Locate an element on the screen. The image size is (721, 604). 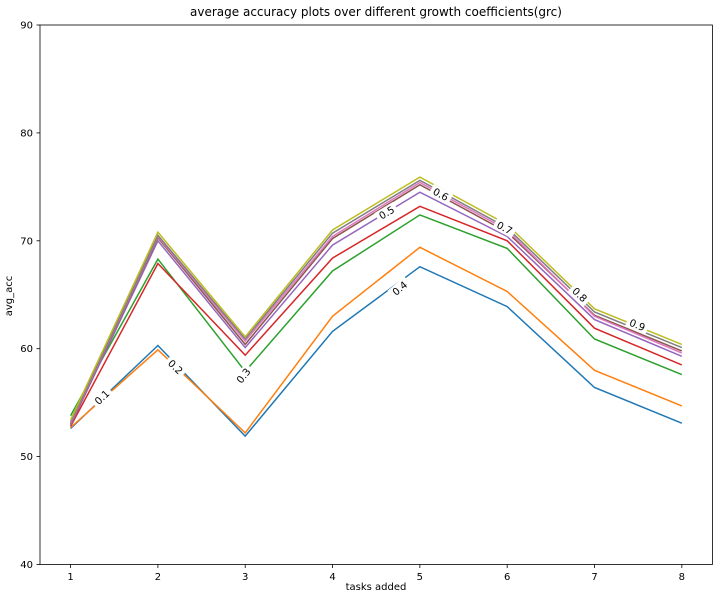
y-tick-label: 70 is located at coordinates (26, 241).